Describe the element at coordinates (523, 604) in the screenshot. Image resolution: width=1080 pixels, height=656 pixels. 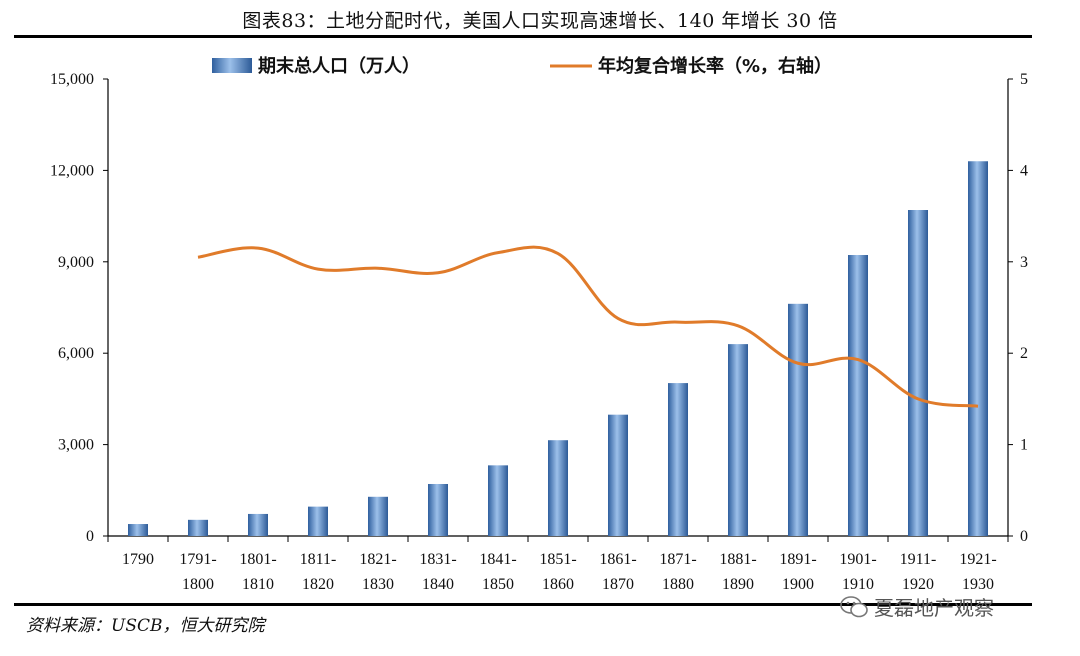
I see `bottom-rule` at that location.